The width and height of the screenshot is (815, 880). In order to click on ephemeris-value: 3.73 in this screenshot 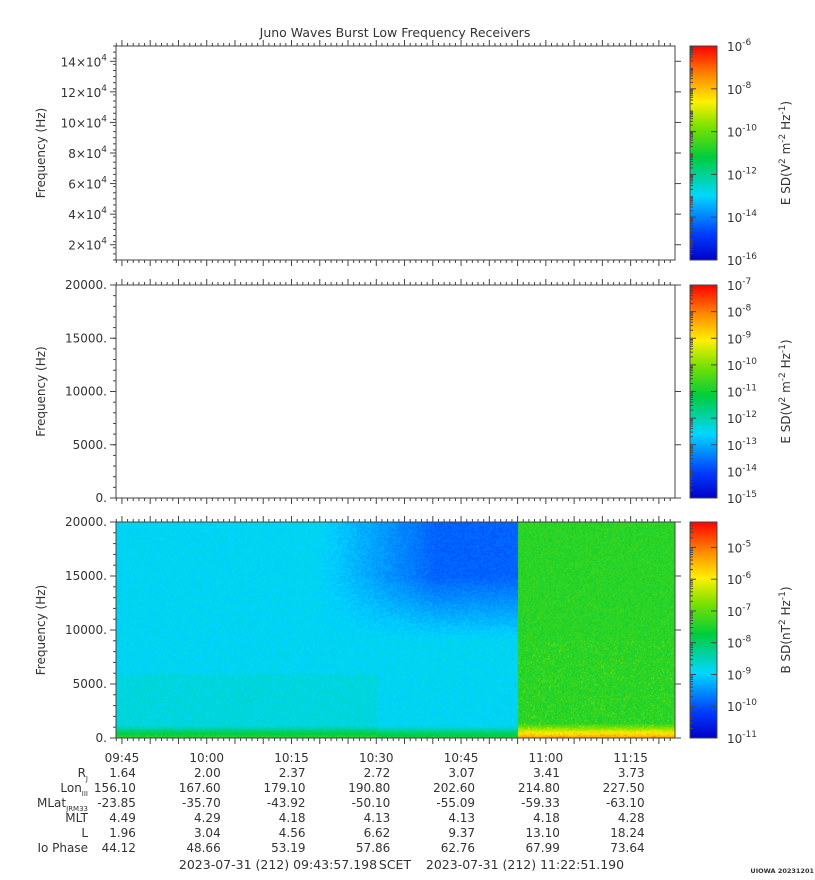, I will do `click(631, 773)`.